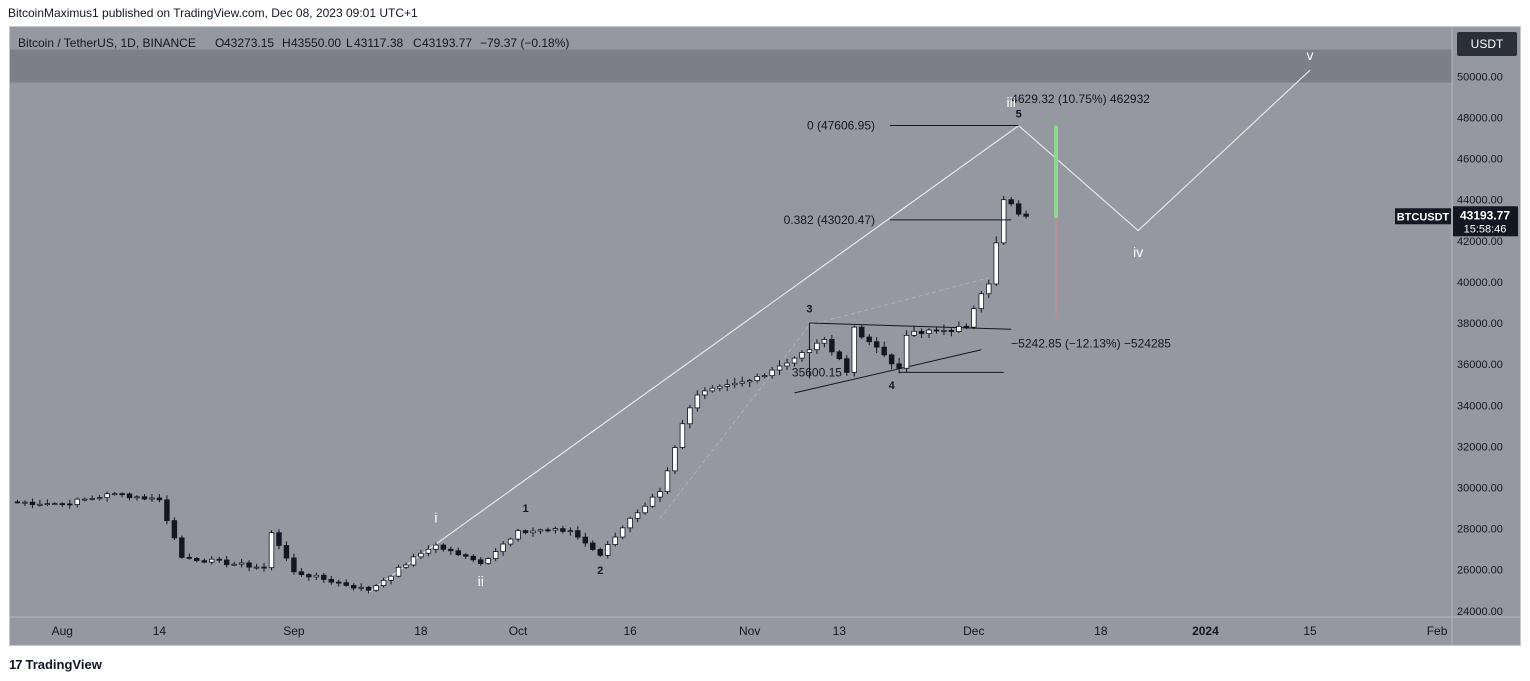 The height and width of the screenshot is (681, 1530). Describe the element at coordinates (349, 43) in the screenshot. I see `legend-low-label: L` at that location.